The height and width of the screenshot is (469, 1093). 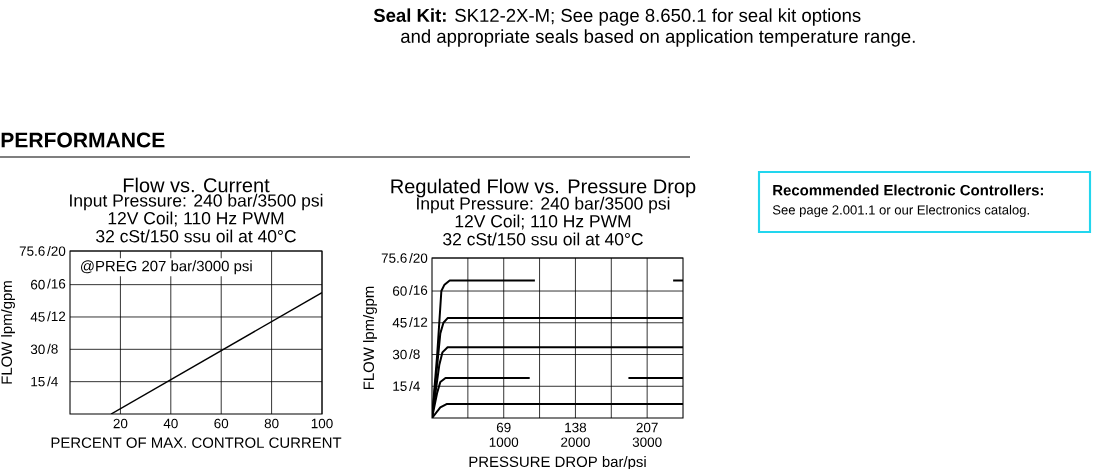 What do you see at coordinates (658, 38) in the screenshot?
I see `text: and appropriate seals based on application temperature range.` at bounding box center [658, 38].